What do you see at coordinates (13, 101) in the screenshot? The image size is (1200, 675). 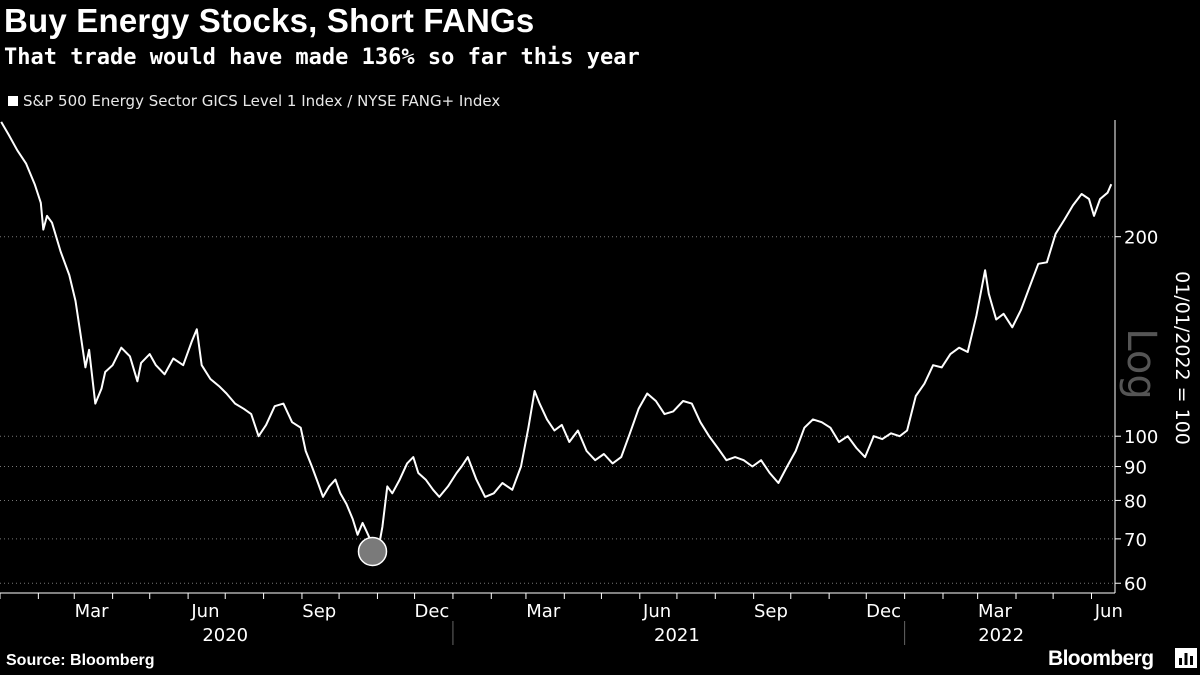 I see `legend-swatch` at bounding box center [13, 101].